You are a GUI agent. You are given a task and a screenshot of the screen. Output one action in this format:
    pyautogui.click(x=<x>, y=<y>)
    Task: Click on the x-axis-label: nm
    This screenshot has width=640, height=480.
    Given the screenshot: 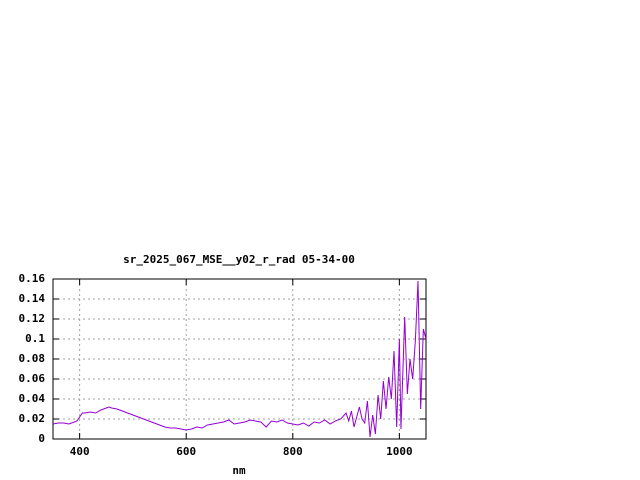 What is the action you would take?
    pyautogui.click(x=239, y=470)
    